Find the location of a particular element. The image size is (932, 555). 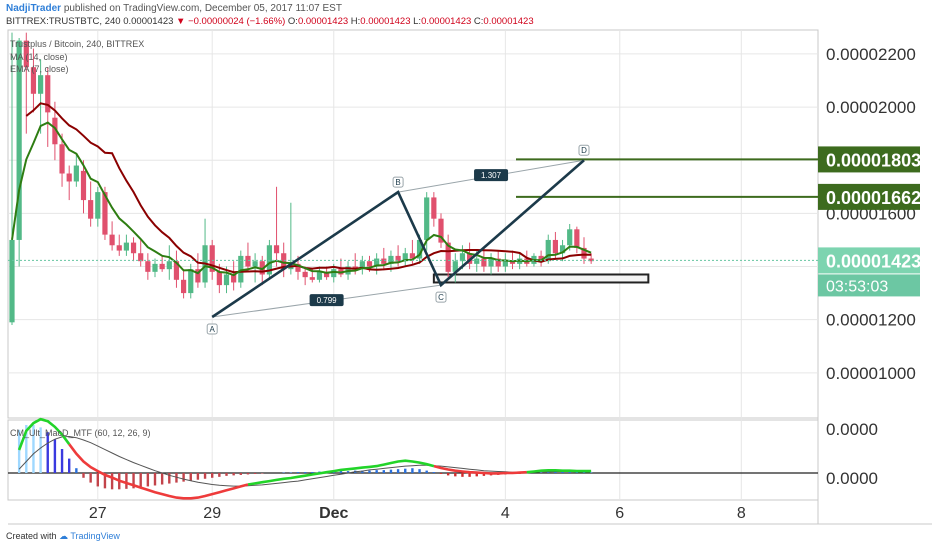

y-tick-label: 0.00002000 is located at coordinates (871, 107).